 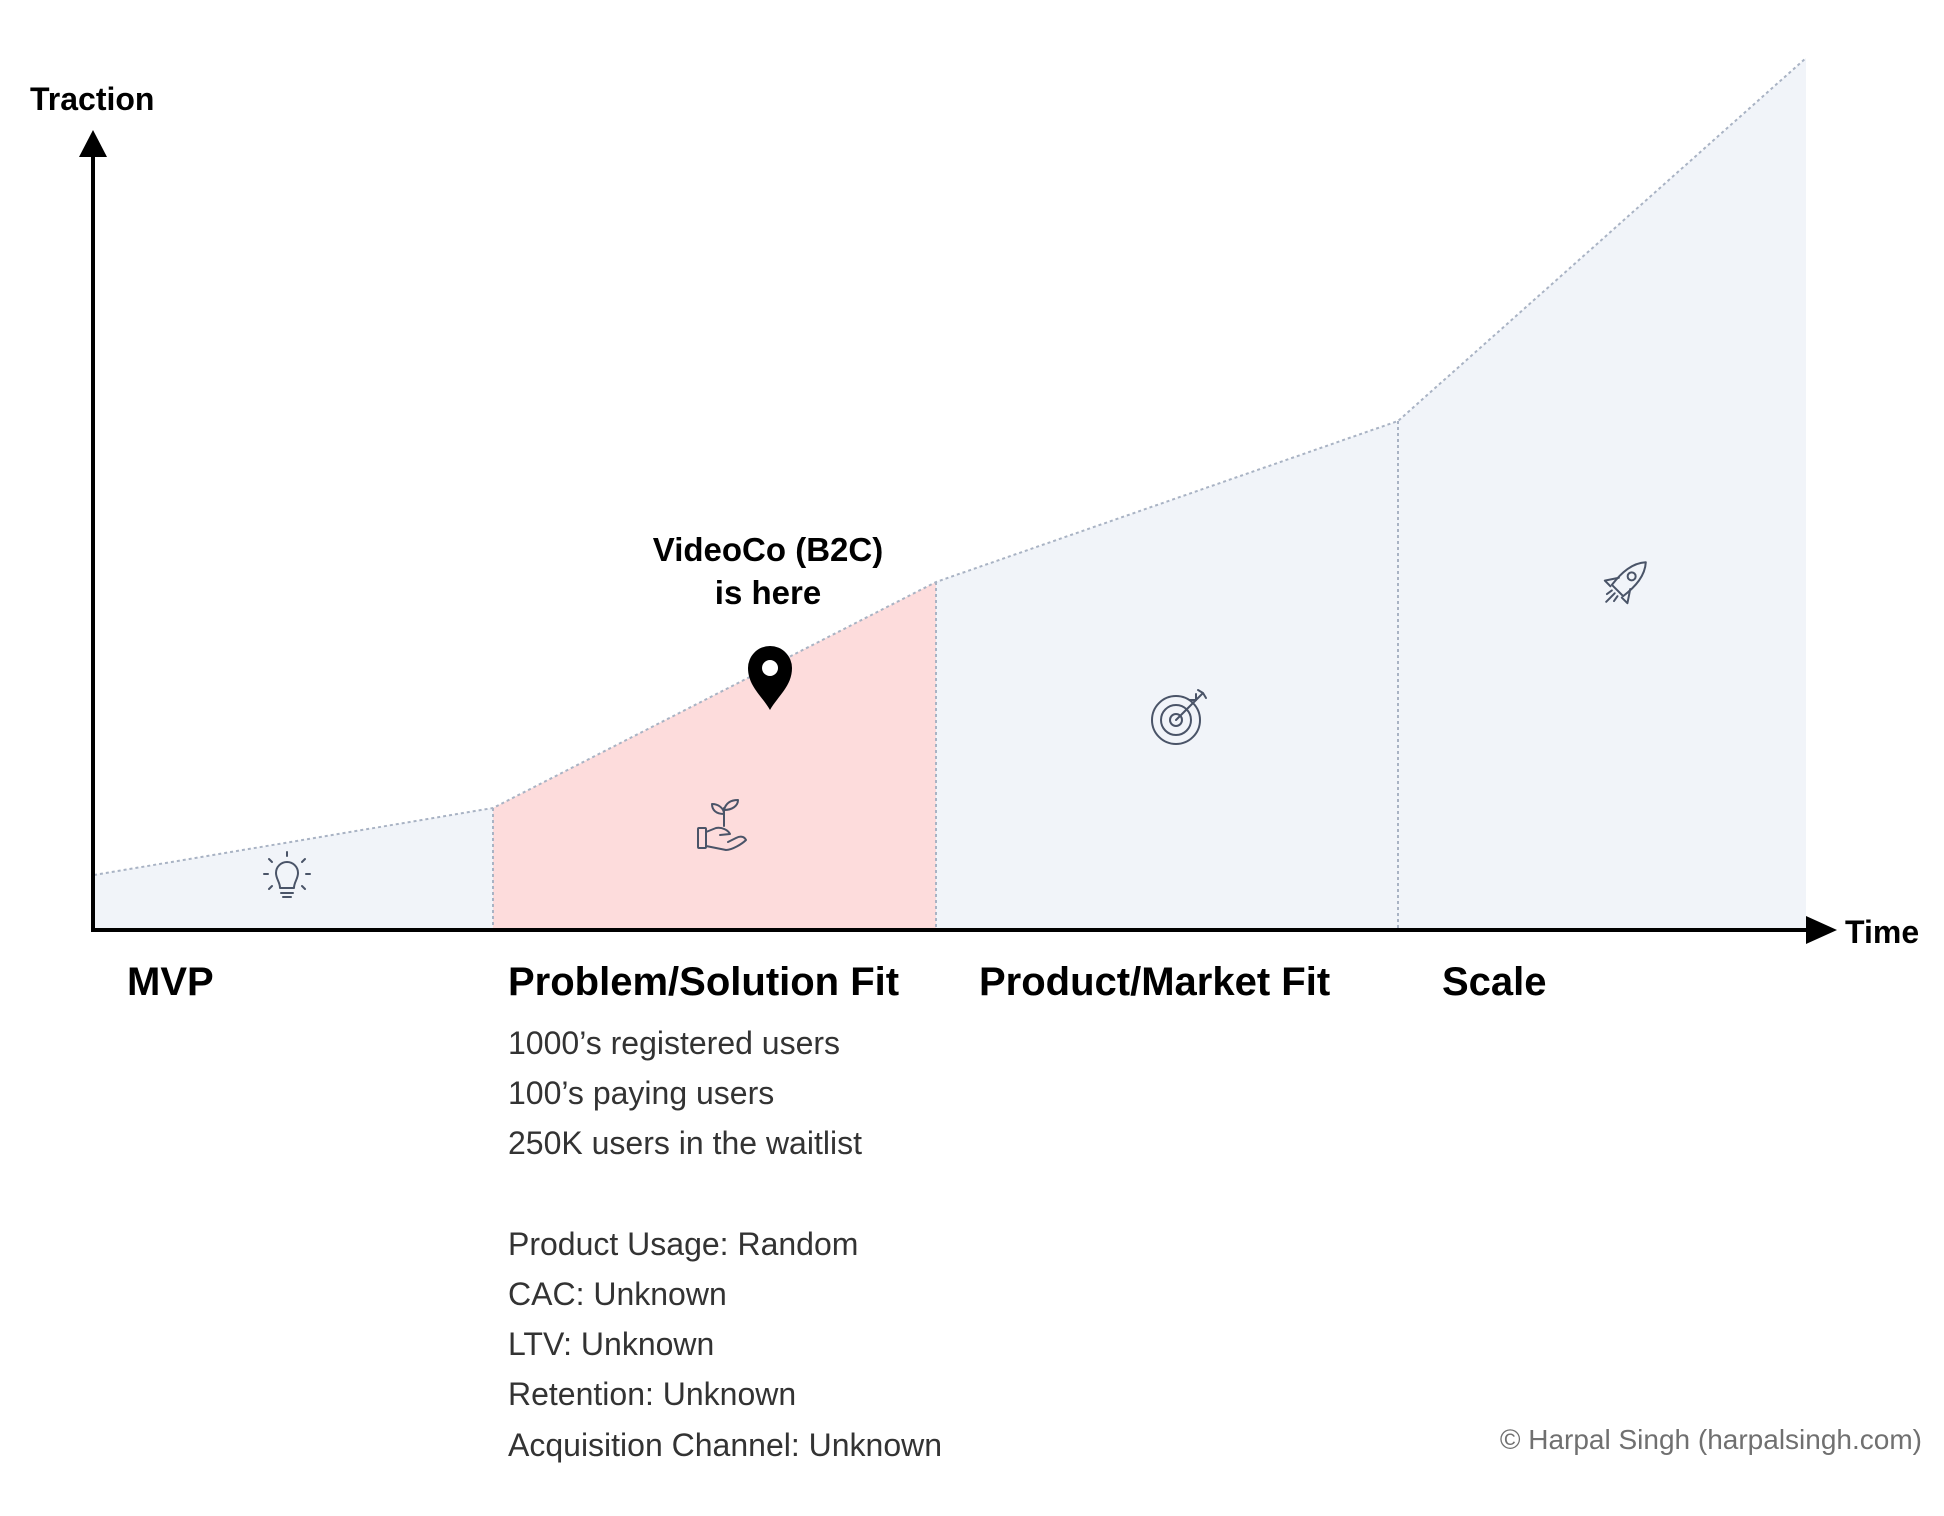 I want to click on metric-spacer, so click(x=725, y=1194).